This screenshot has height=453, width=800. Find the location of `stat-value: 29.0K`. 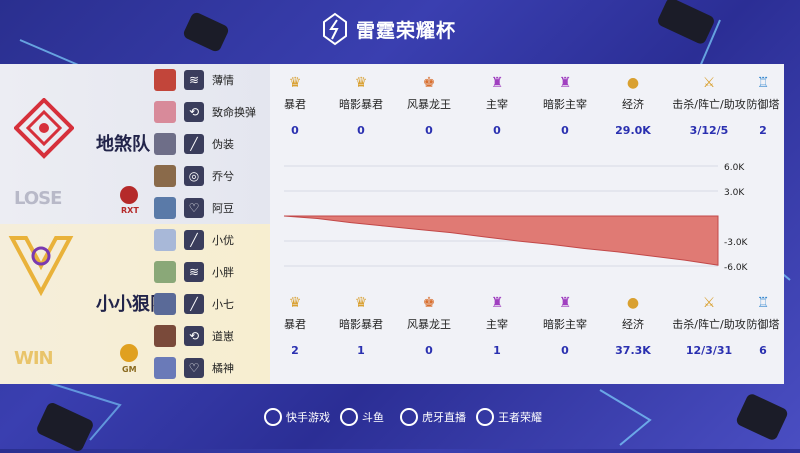

stat-value: 29.0K is located at coordinates (633, 130).